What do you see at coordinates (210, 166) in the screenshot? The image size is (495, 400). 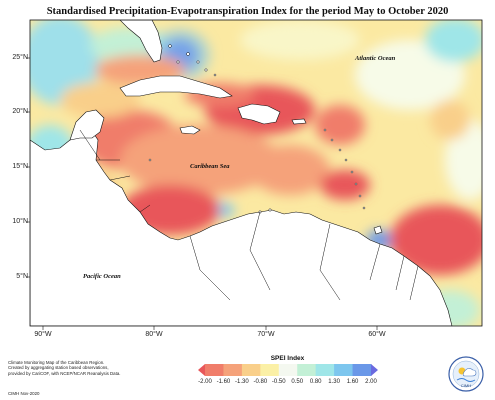 I see `caribbean-sea-label: Caribbean Sea` at bounding box center [210, 166].